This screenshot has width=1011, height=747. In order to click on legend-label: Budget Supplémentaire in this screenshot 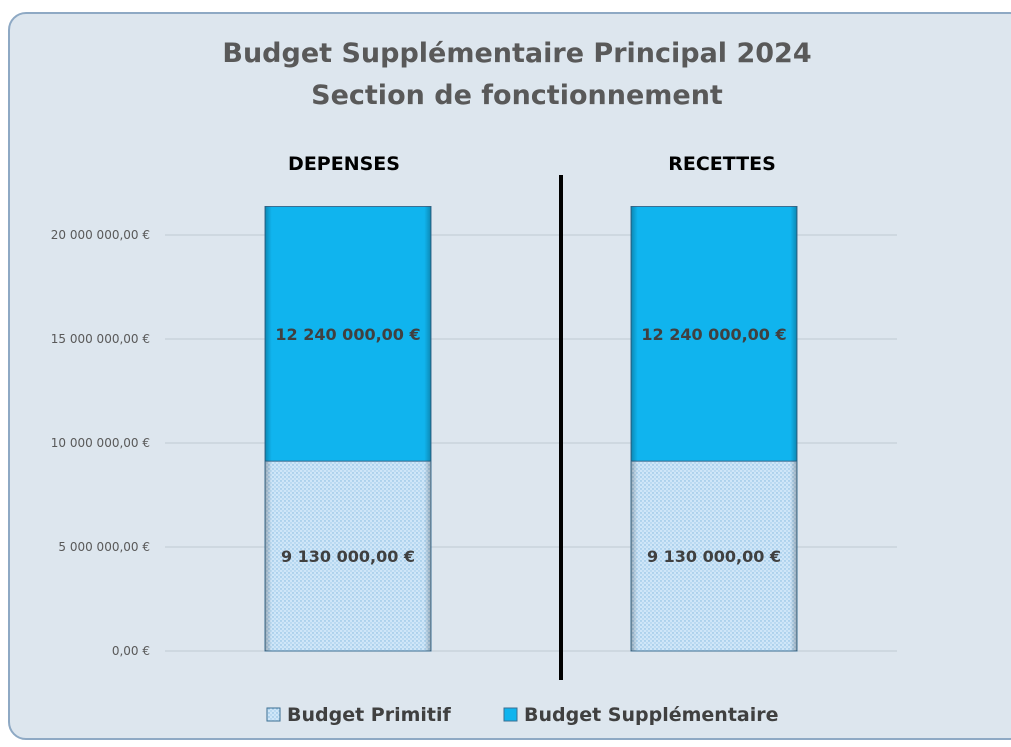, I will do `click(651, 715)`.